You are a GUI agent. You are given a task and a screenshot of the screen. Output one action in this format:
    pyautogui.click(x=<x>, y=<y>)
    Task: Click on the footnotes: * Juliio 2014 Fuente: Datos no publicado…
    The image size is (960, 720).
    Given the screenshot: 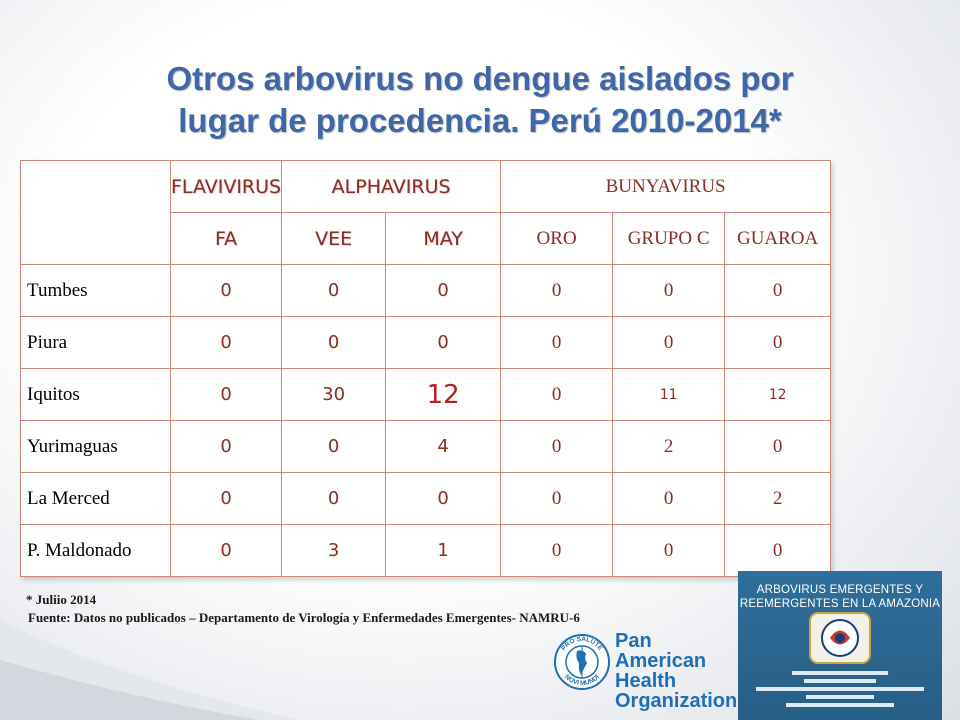 What is the action you would take?
    pyautogui.click(x=303, y=609)
    